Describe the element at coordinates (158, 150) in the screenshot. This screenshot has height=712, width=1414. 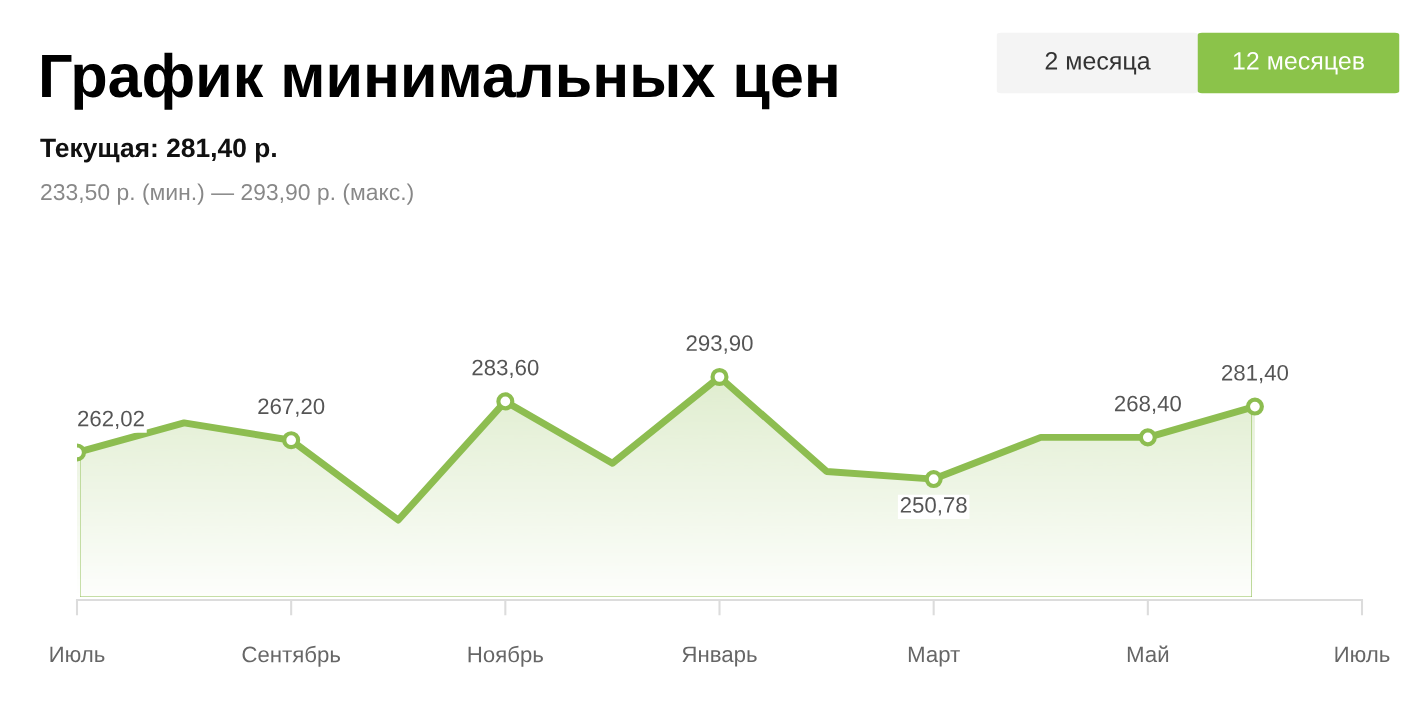
I see `chart-subtitle: Текущая: 281,40 р.` at that location.